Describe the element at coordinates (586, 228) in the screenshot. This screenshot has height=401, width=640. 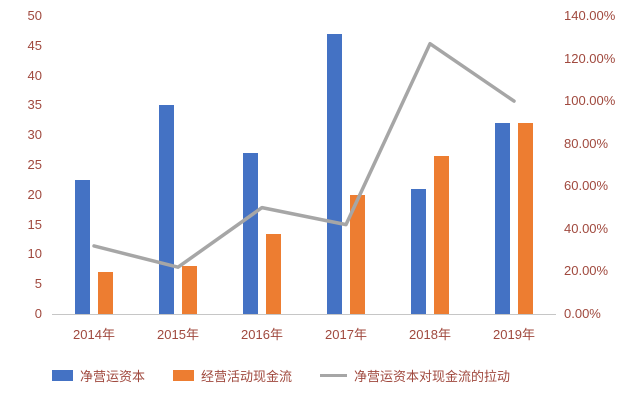
I see `right-axis-tick-label: 40.00%` at that location.